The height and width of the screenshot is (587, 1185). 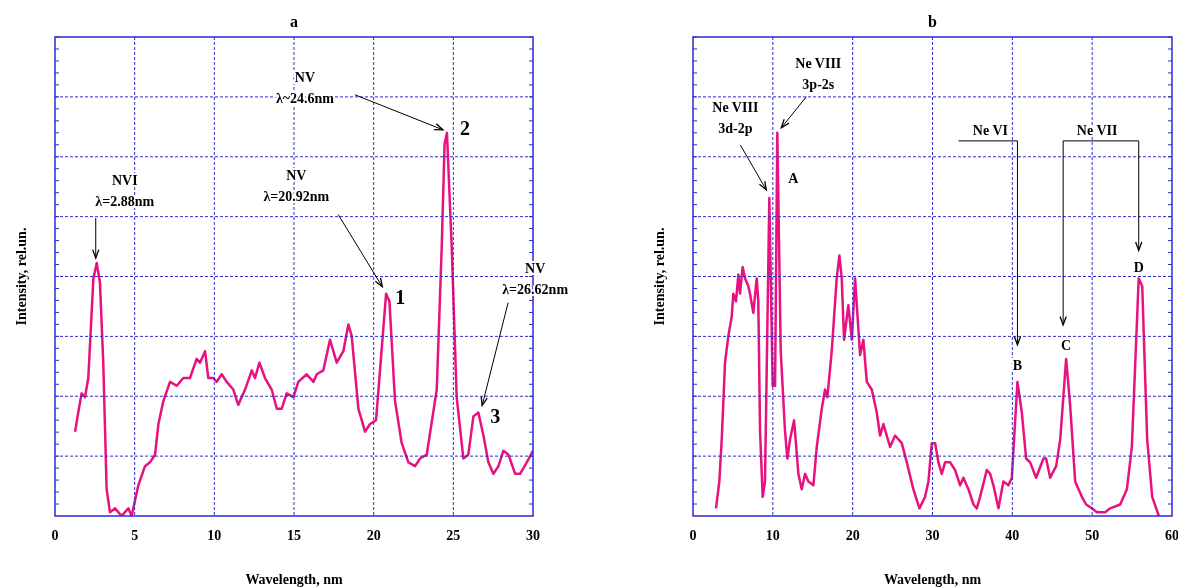 What do you see at coordinates (135, 535) in the screenshot?
I see `x-tick-label: 5` at bounding box center [135, 535].